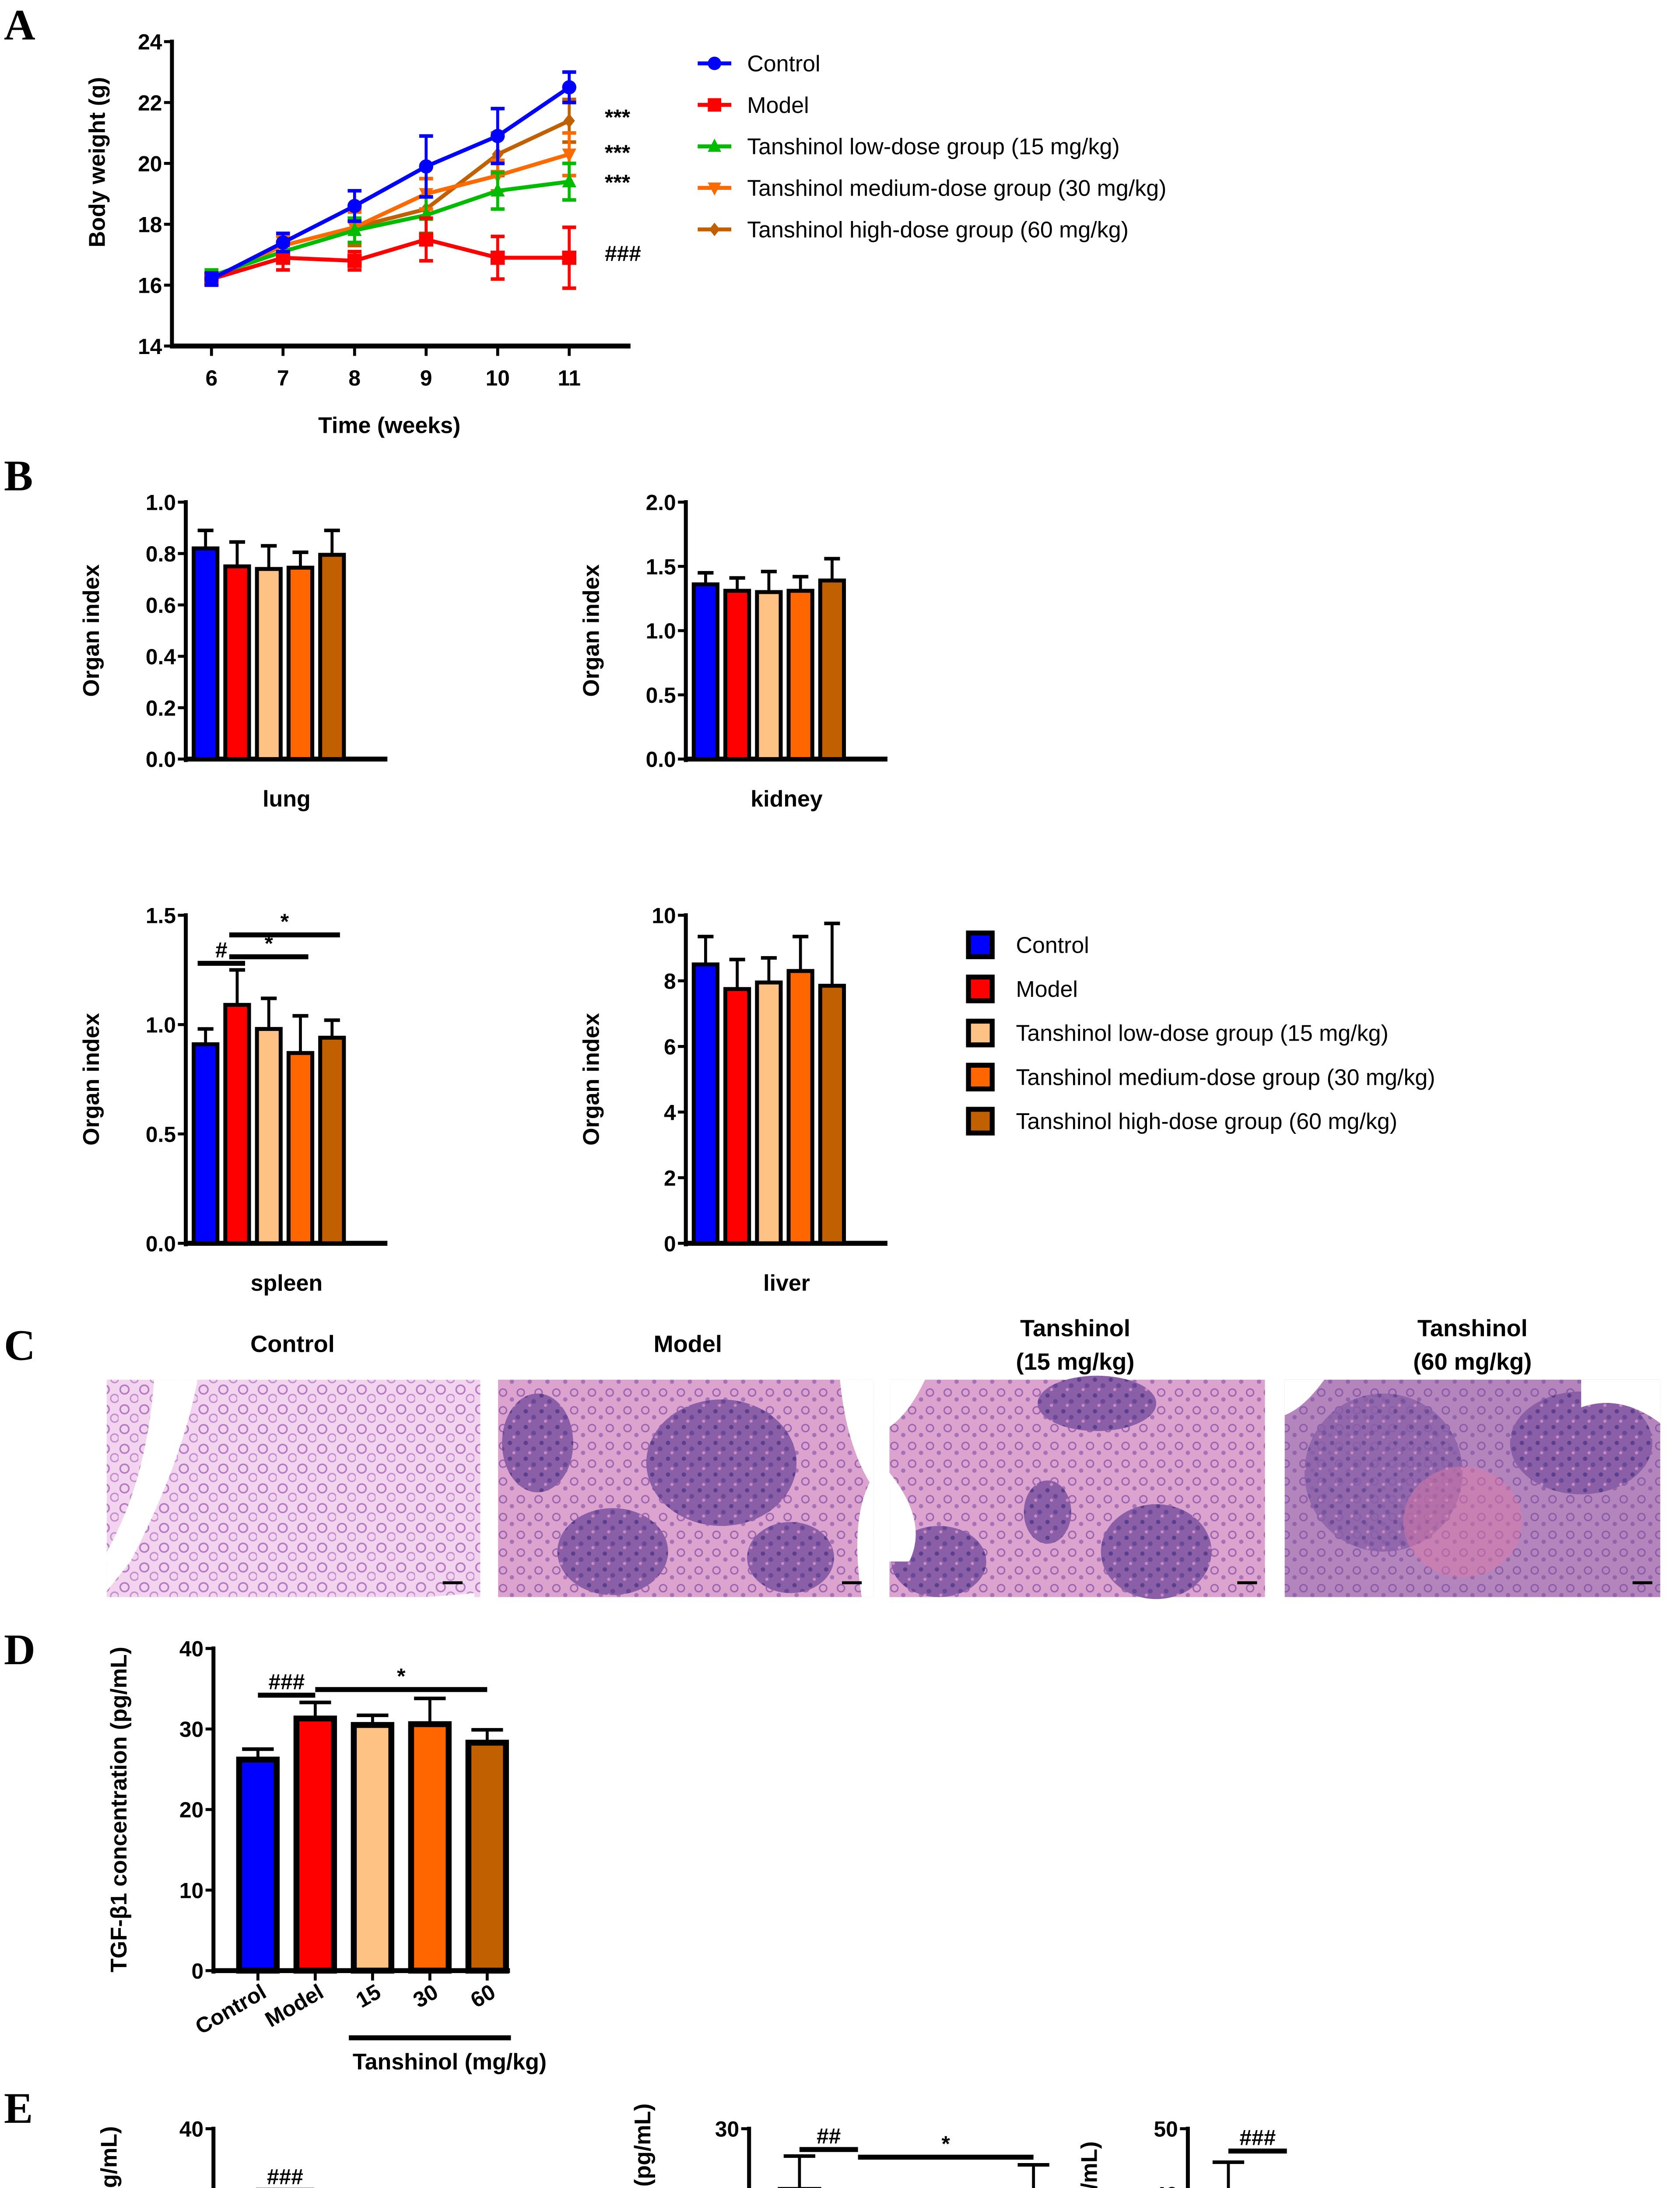 This screenshot has width=1680, height=2188. Describe the element at coordinates (161, 605) in the screenshot. I see `y-tick-label: 0.6` at that location.